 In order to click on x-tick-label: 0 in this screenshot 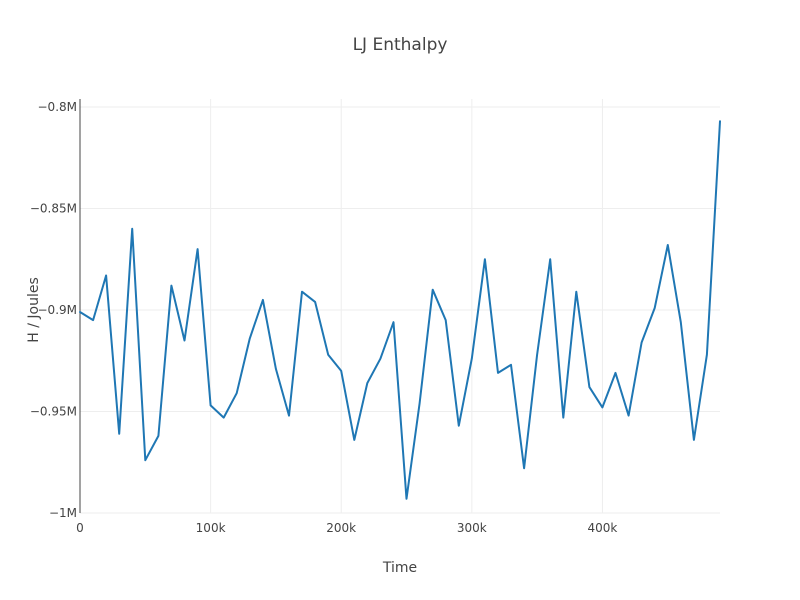, I will do `click(80, 528)`.